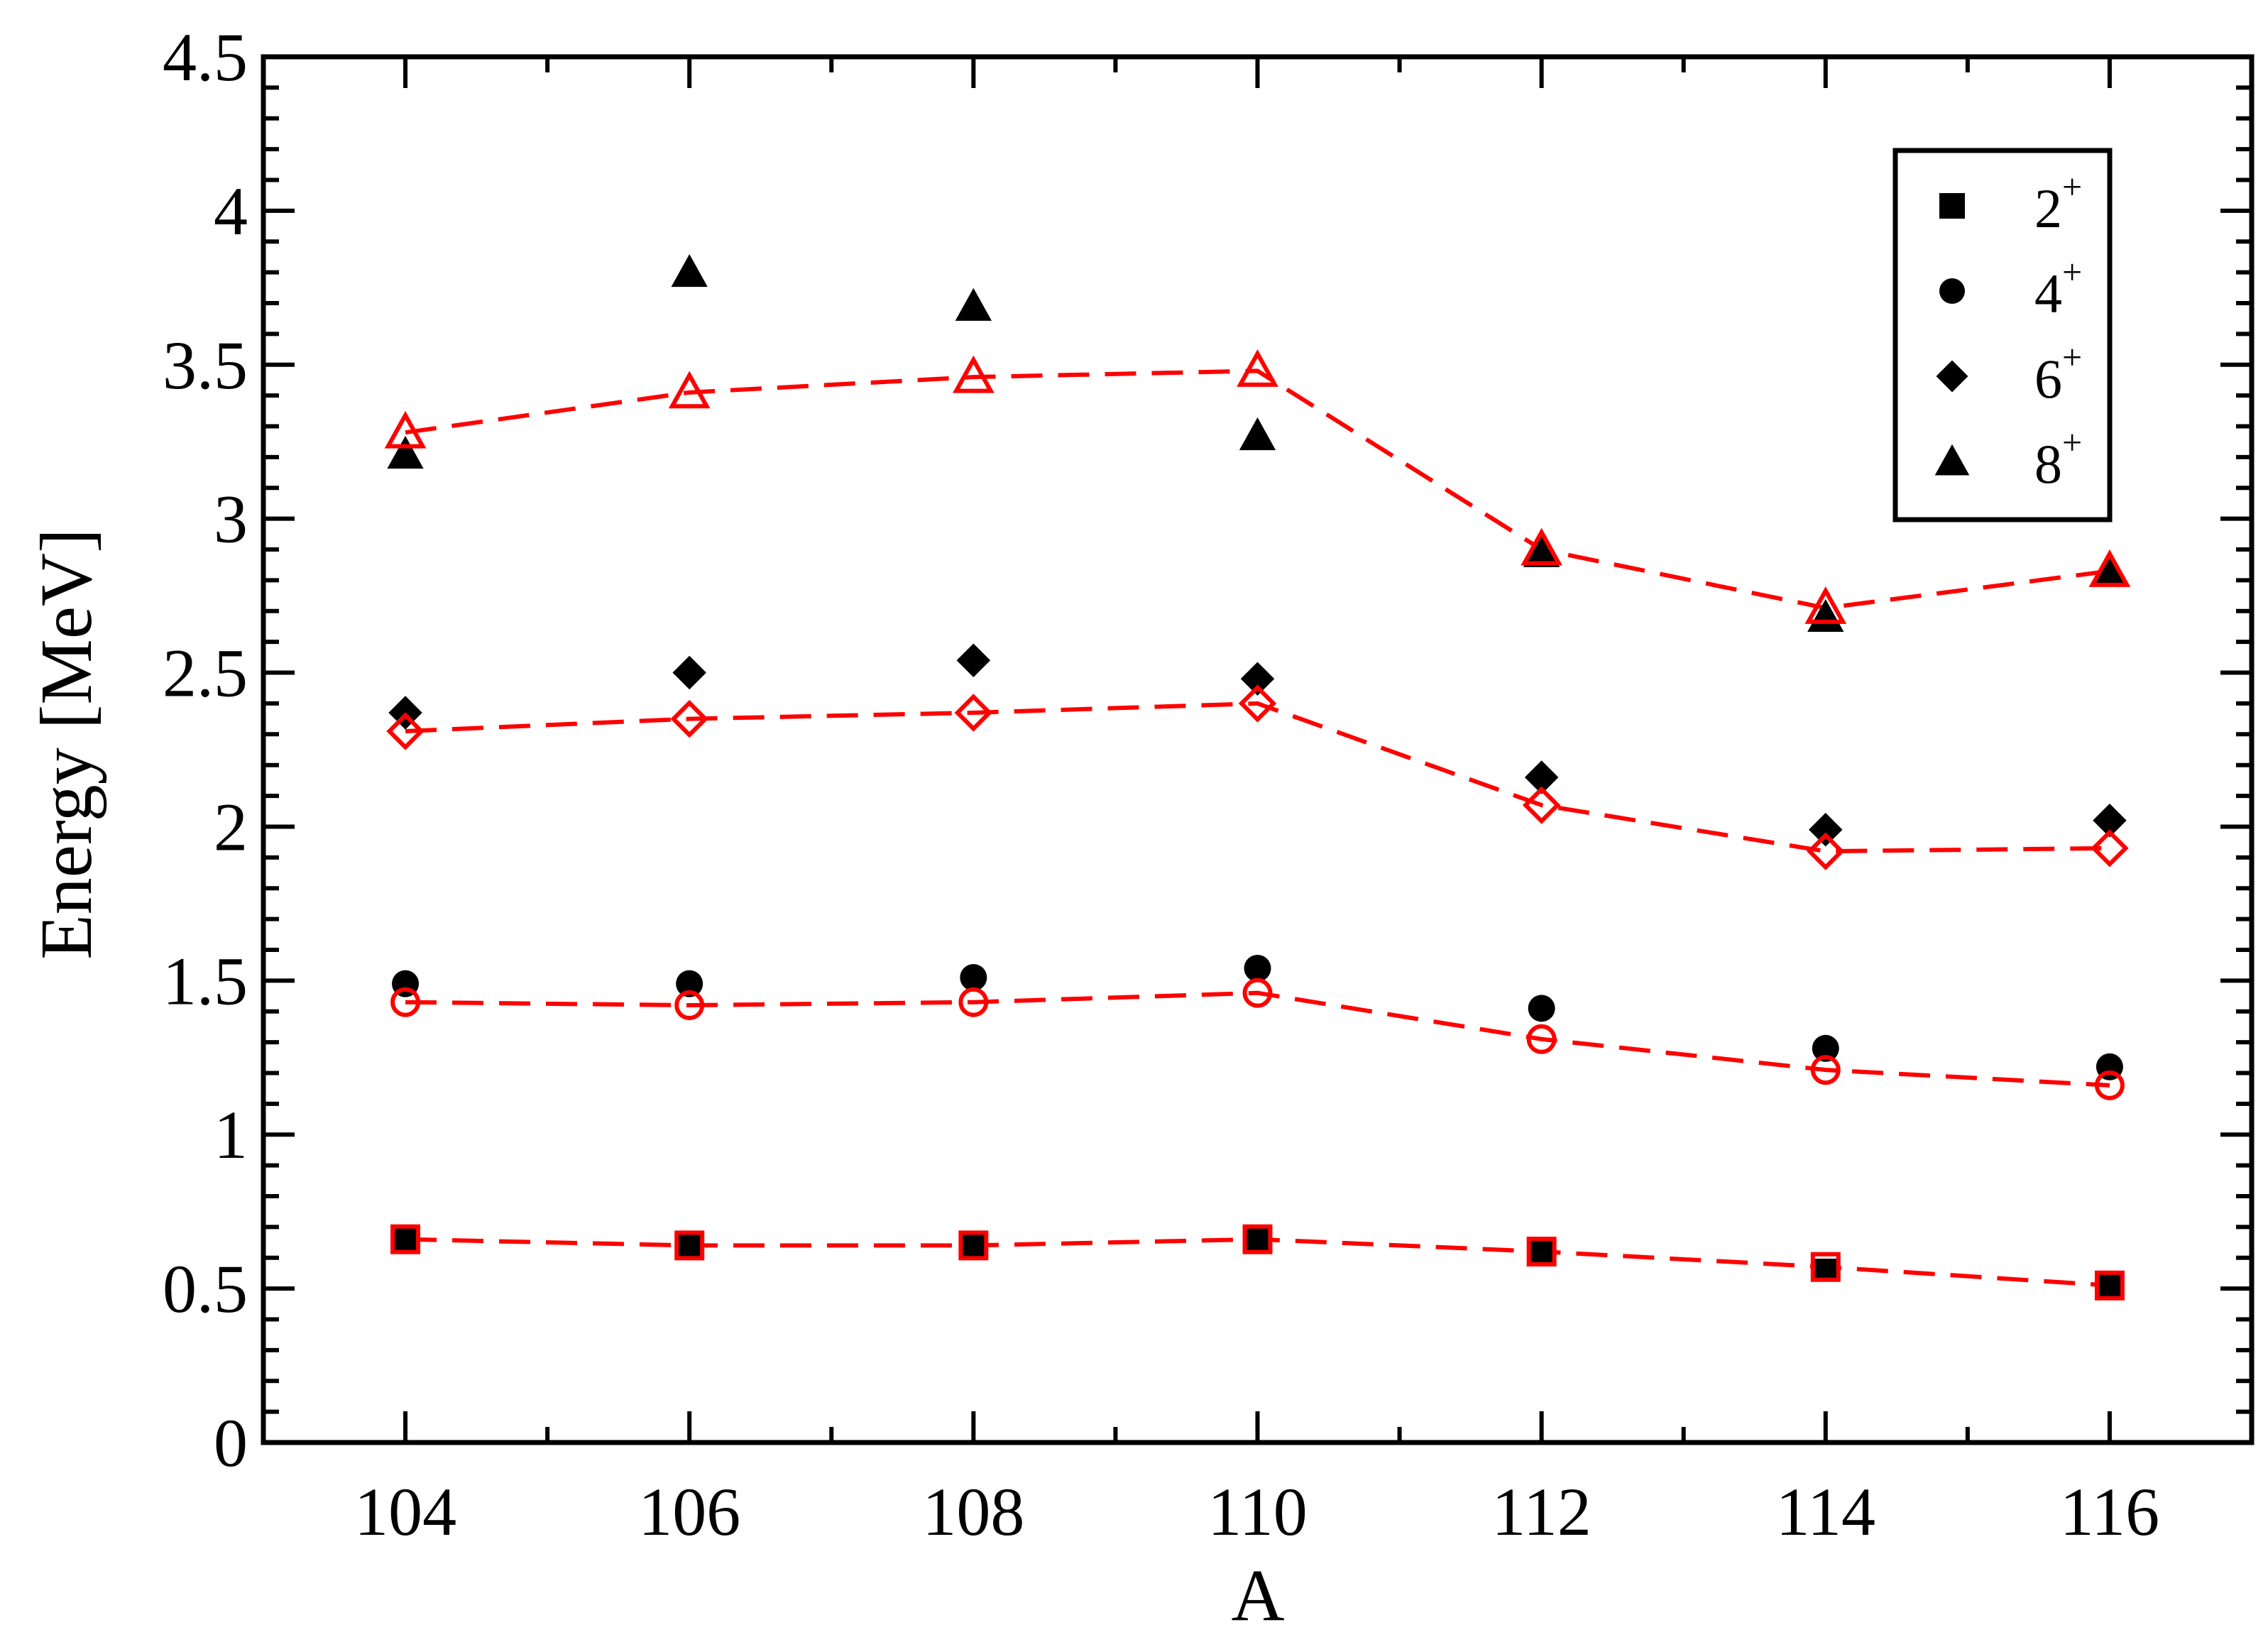 Image resolution: width=2268 pixels, height=1642 pixels. Describe the element at coordinates (973, 1512) in the screenshot. I see `x-tick-label: 108` at that location.